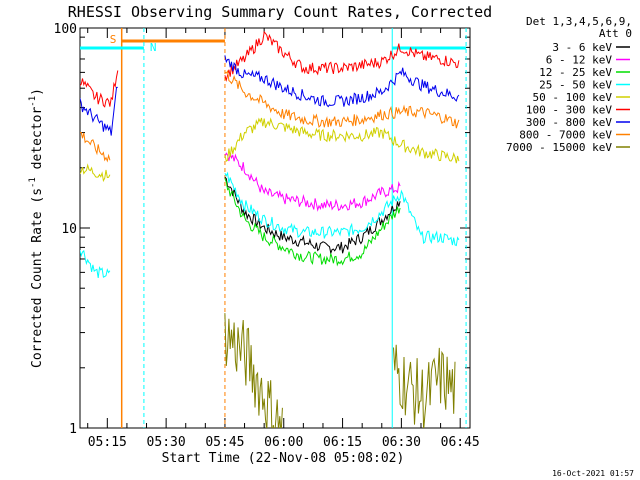  Describe the element at coordinates (37, 142) in the screenshot. I see `y-label-part: detector` at that location.